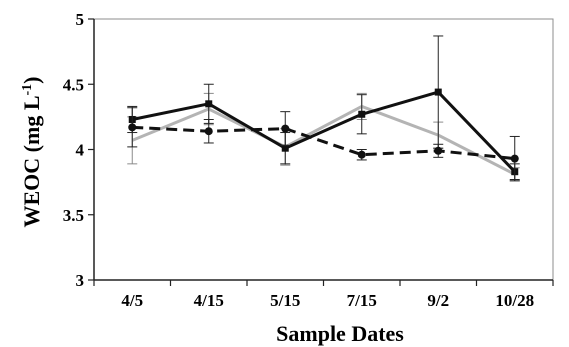 The height and width of the screenshot is (347, 569). I want to click on y-axis-title: WEOC (mg L-1), so click(31, 152).